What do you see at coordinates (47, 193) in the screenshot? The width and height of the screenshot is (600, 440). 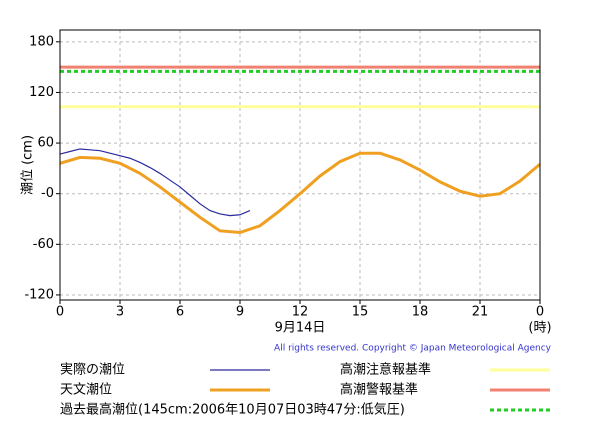 I see `y-tick-label: -0` at bounding box center [47, 193].